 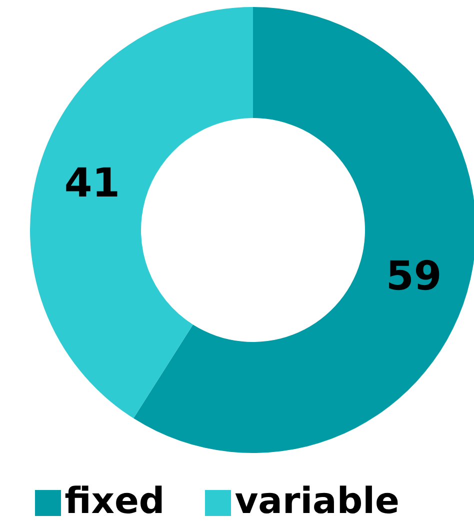 I want to click on legend-label: fixed, so click(x=114, y=501).